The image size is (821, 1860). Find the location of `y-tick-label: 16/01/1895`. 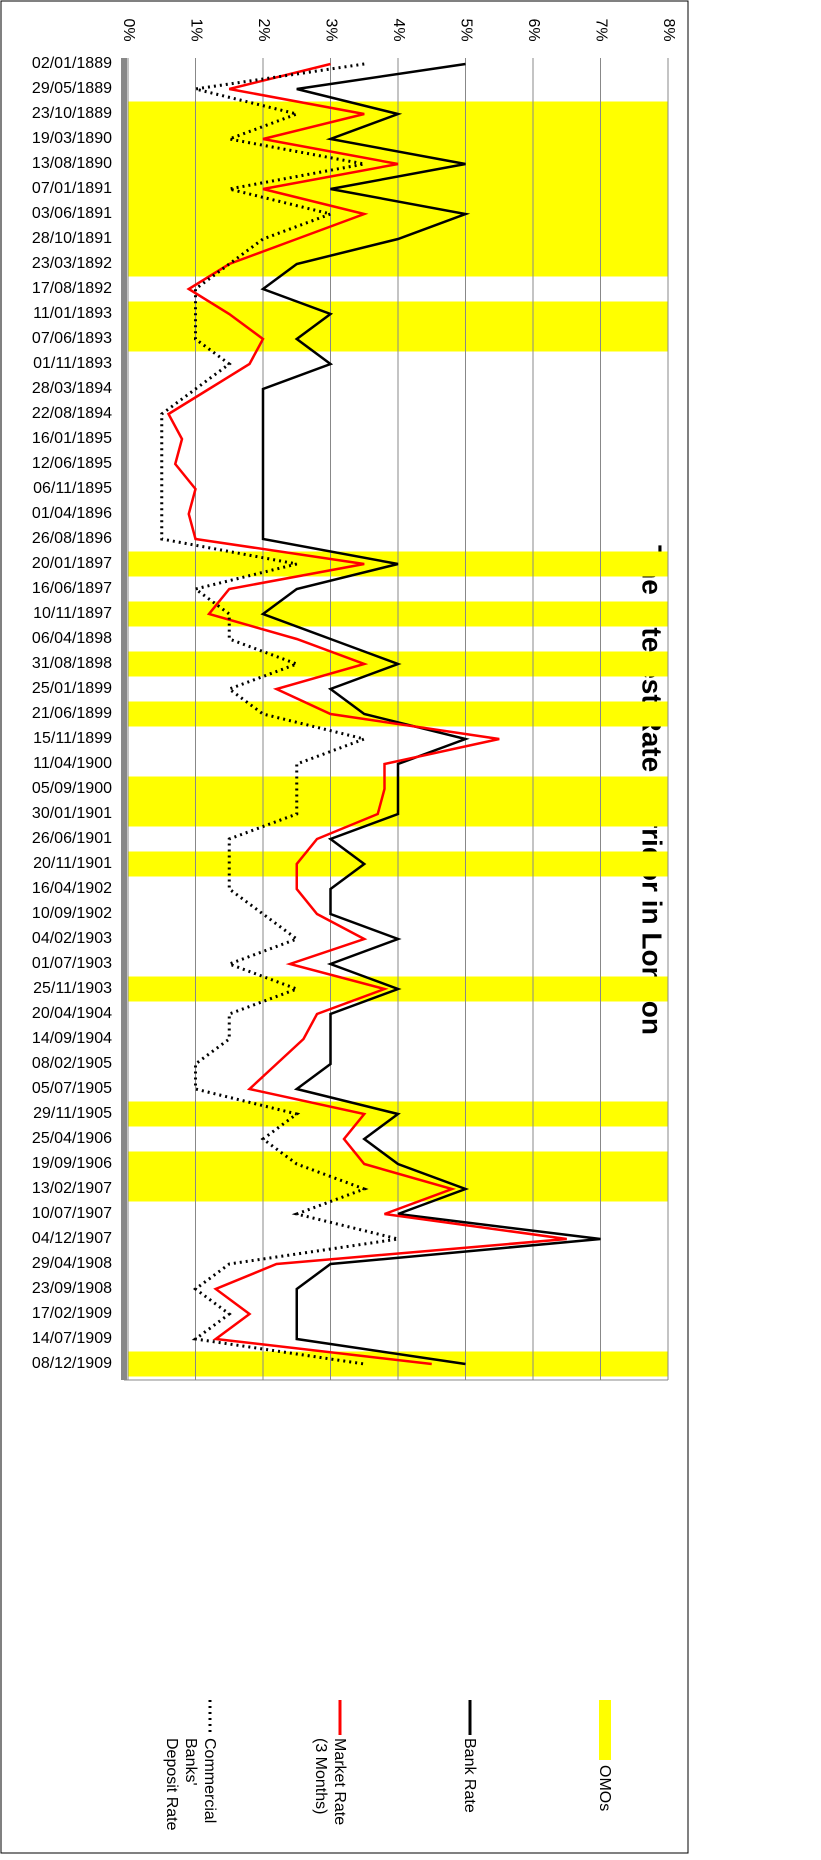

y-tick-label: 16/01/1895 is located at coordinates (72, 438).